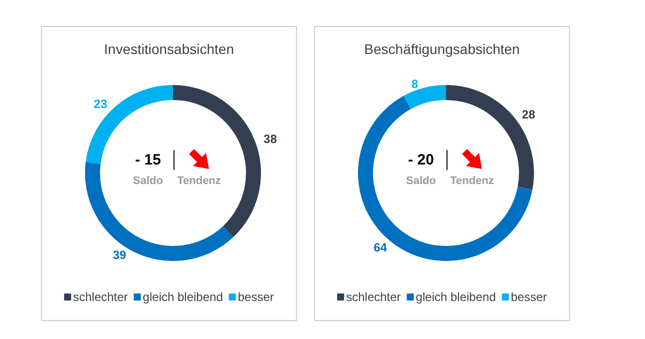  What do you see at coordinates (381, 247) in the screenshot?
I see `data-label: 64` at bounding box center [381, 247].